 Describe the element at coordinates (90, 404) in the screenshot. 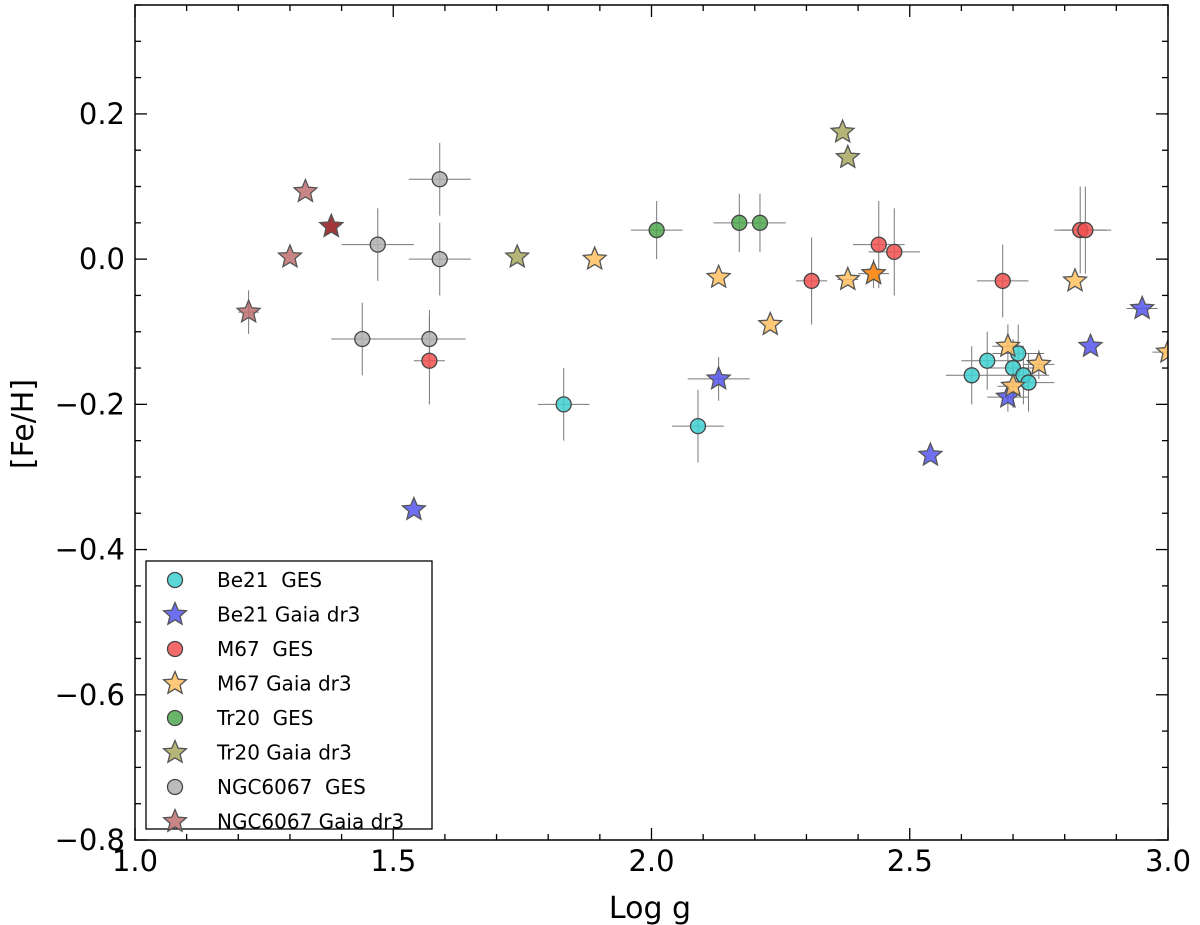

I see `y-tick-label: −0.2` at that location.